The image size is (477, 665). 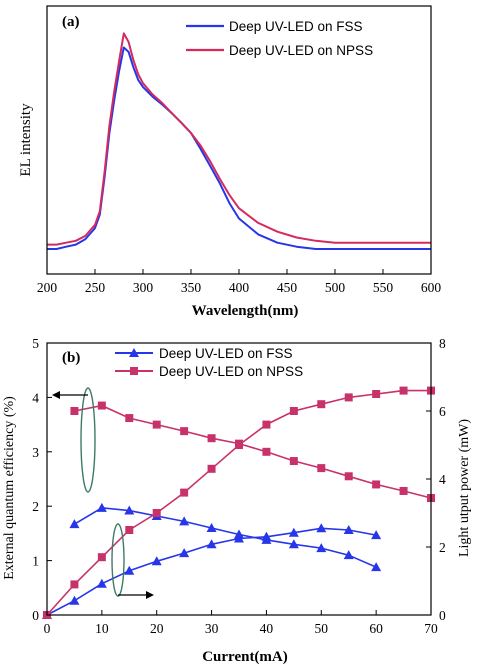 What do you see at coordinates (118, 560) in the screenshot?
I see `power-curves-ellipse` at bounding box center [118, 560].